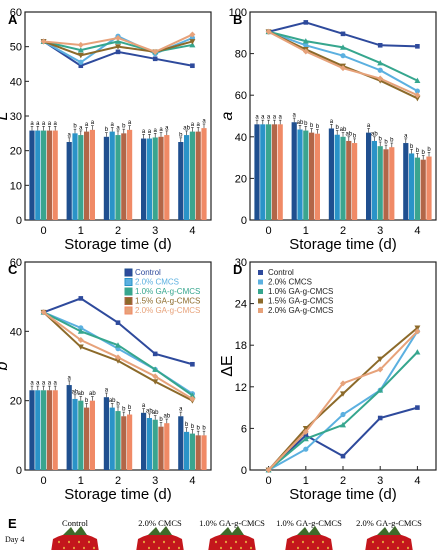 The image size is (442, 550). I want to click on series-line, so click(343, 411).